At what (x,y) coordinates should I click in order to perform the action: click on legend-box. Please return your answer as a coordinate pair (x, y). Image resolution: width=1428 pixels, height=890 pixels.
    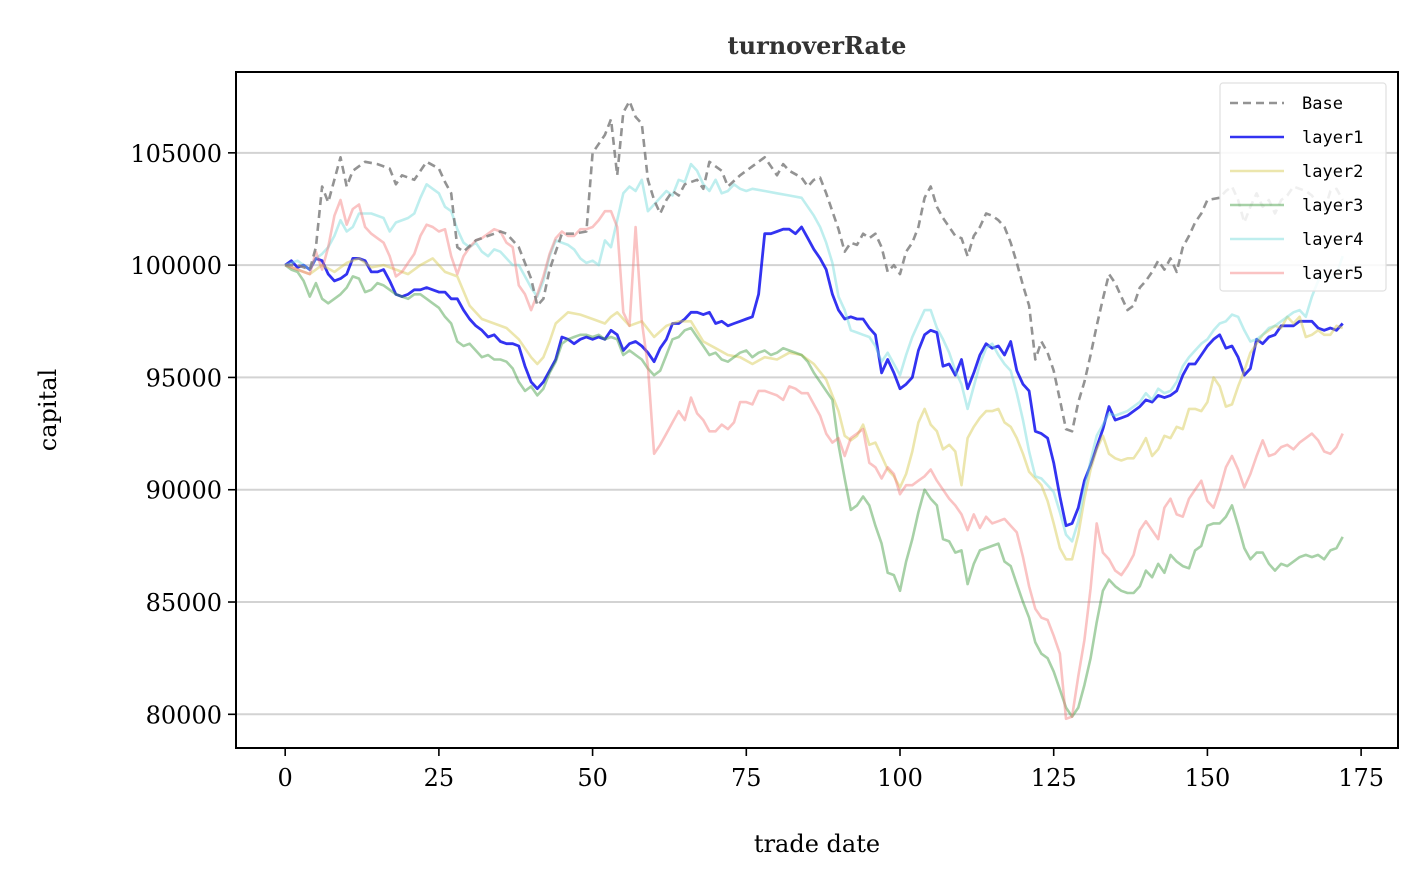
    Looking at the image, I should click on (1303, 187).